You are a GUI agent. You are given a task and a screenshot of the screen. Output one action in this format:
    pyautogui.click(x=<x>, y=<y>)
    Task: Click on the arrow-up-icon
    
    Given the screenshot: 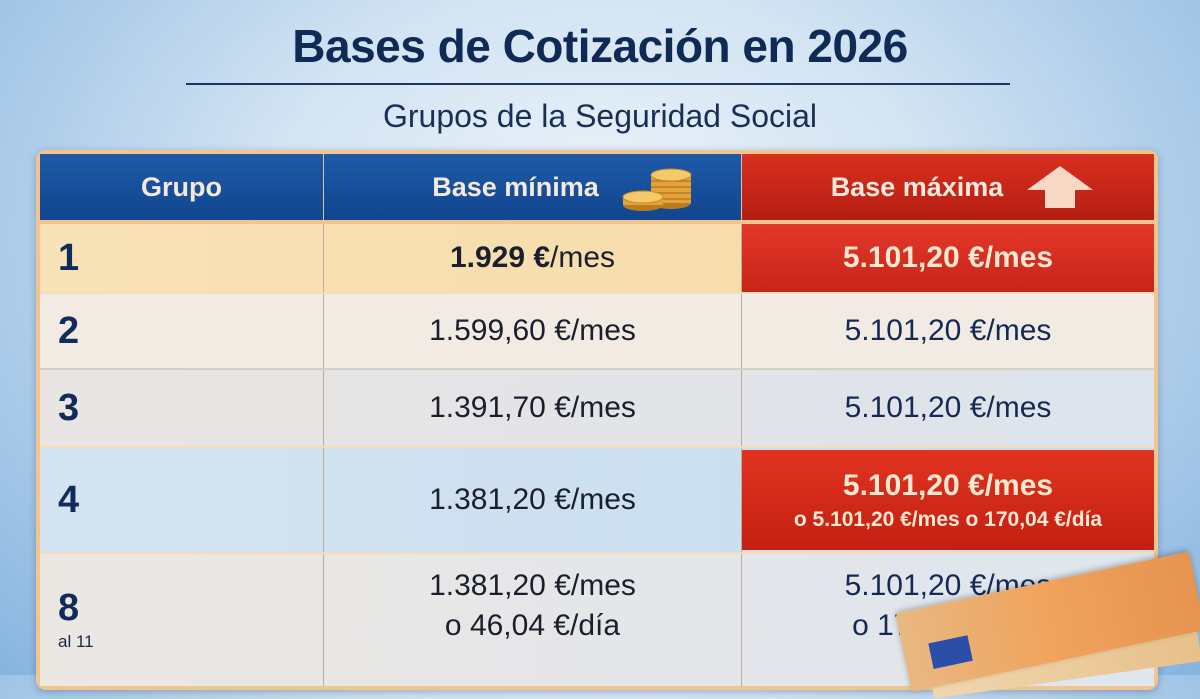 What is the action you would take?
    pyautogui.click(x=1060, y=187)
    